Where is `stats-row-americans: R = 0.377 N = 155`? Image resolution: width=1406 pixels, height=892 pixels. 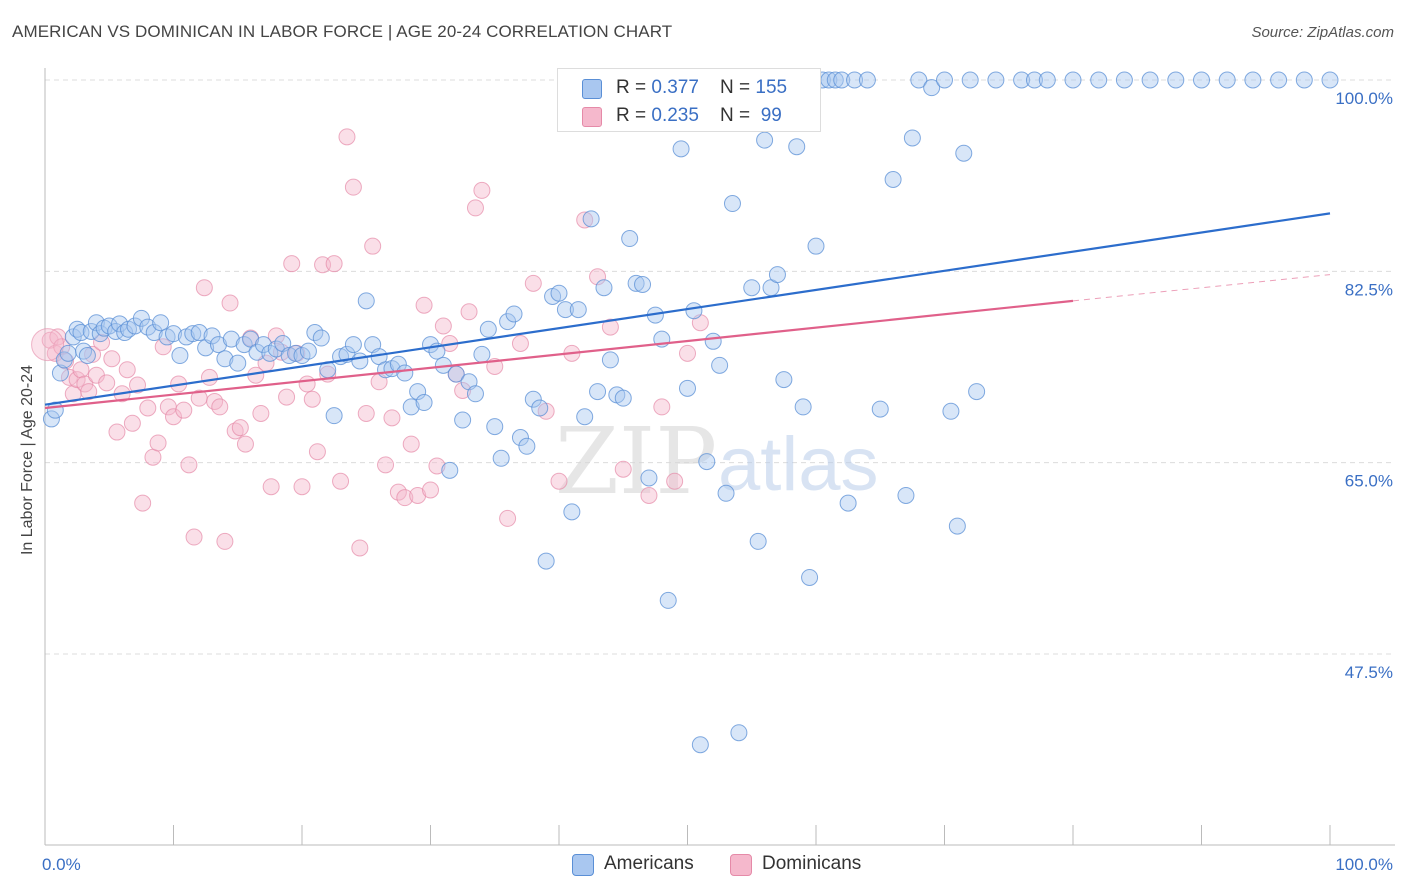
stats-row-americans: R = 0.377 N = 155 is located at coordinates (689, 88).